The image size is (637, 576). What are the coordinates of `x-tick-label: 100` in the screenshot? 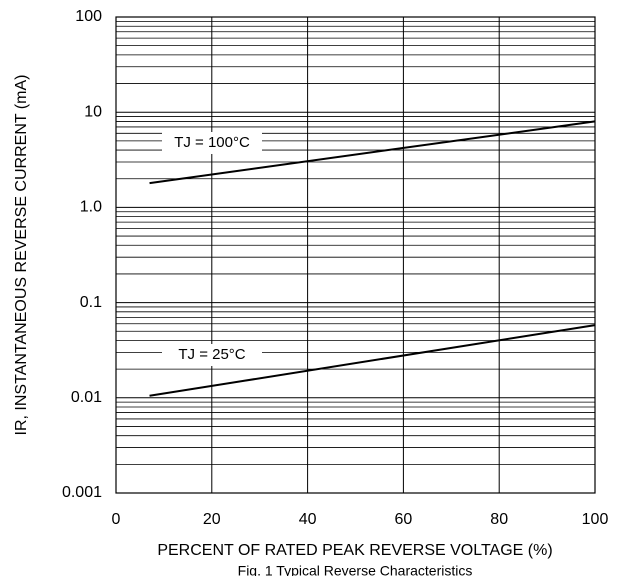 It's located at (595, 519).